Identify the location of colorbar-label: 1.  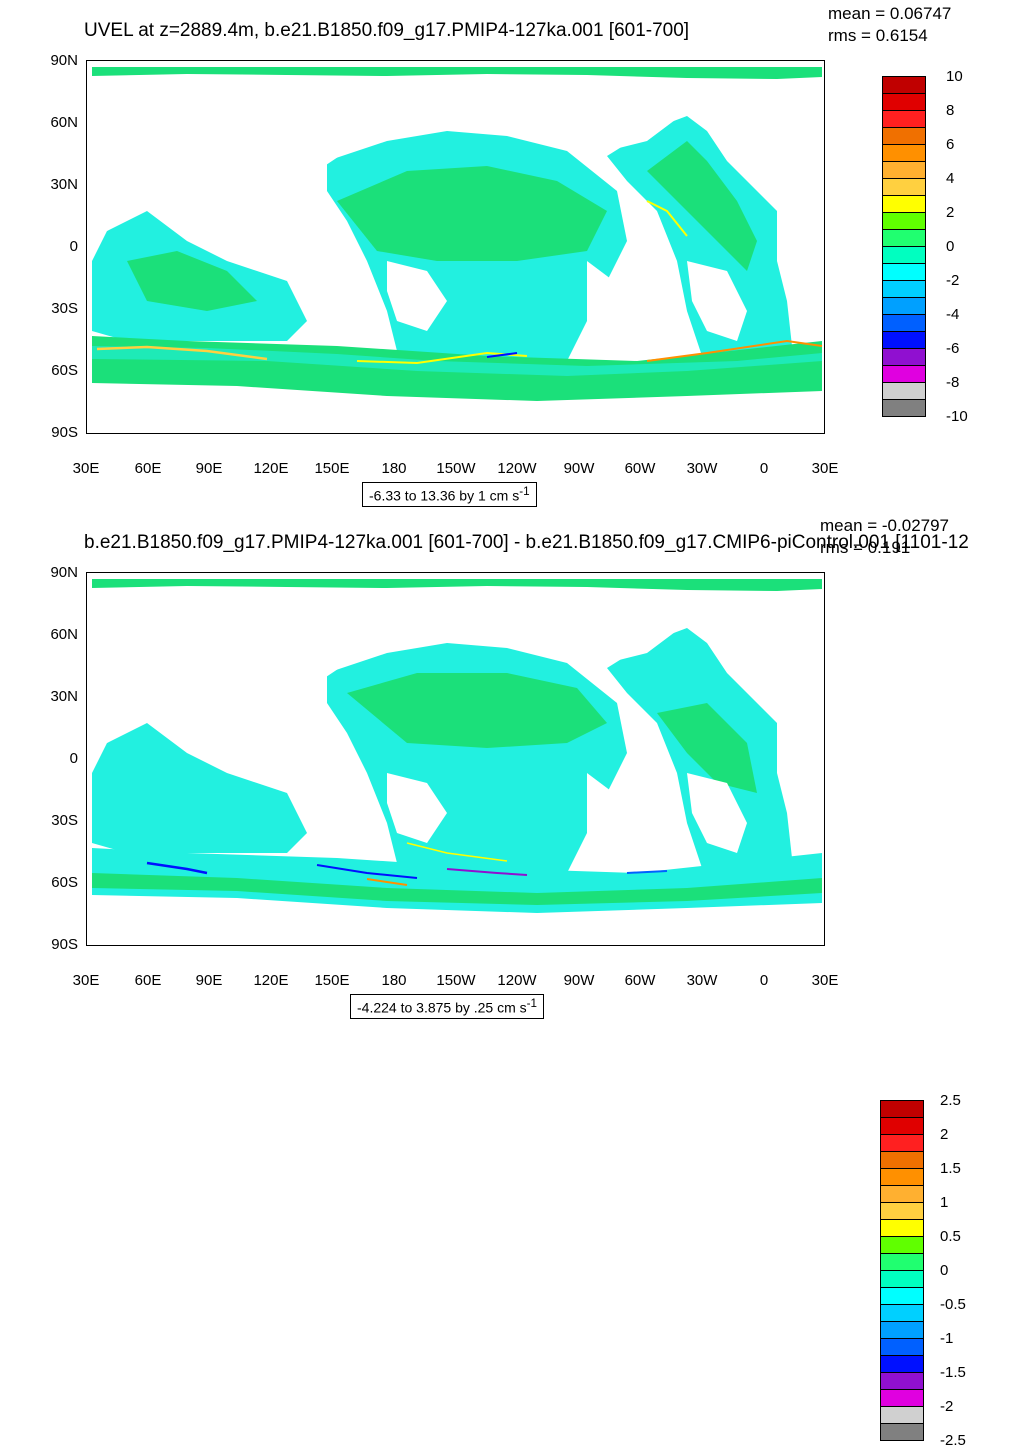
(944, 1202).